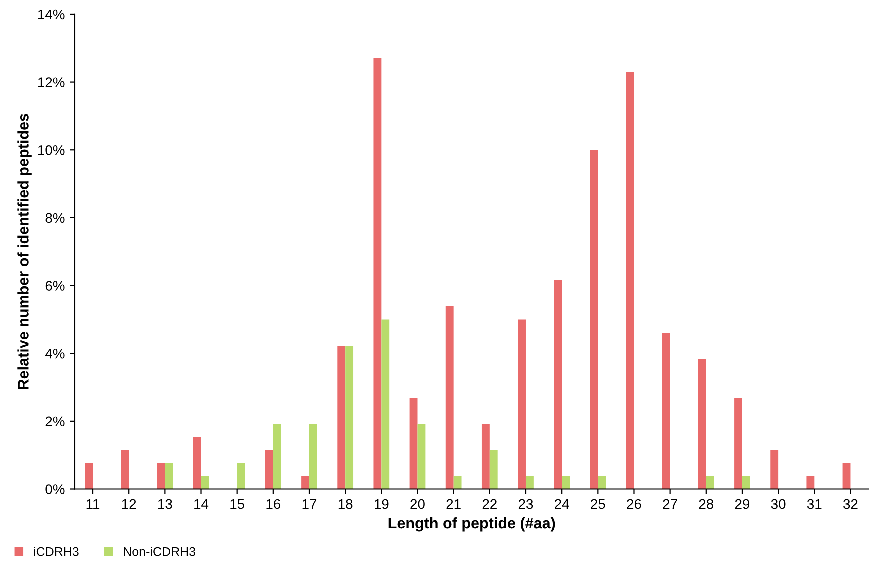 This screenshot has height=579, width=882. What do you see at coordinates (778, 504) in the screenshot?
I see `x-tick-label: 30` at bounding box center [778, 504].